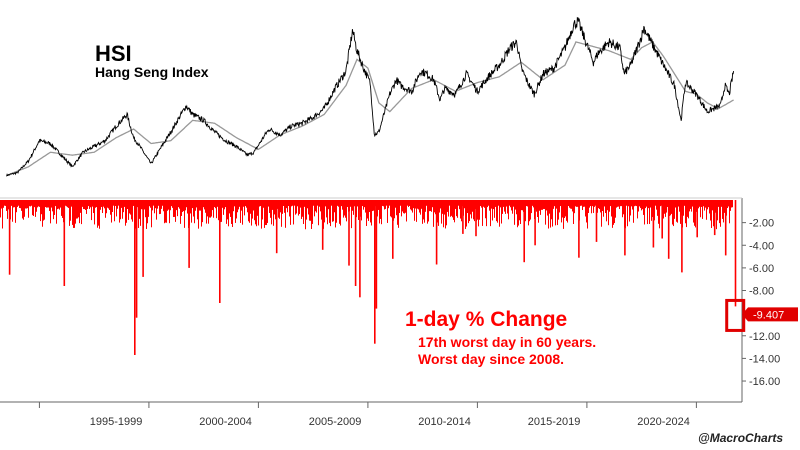 Image resolution: width=800 pixels, height=450 pixels. What do you see at coordinates (768, 315) in the screenshot?
I see `last-value-label: -9.407` at bounding box center [768, 315].